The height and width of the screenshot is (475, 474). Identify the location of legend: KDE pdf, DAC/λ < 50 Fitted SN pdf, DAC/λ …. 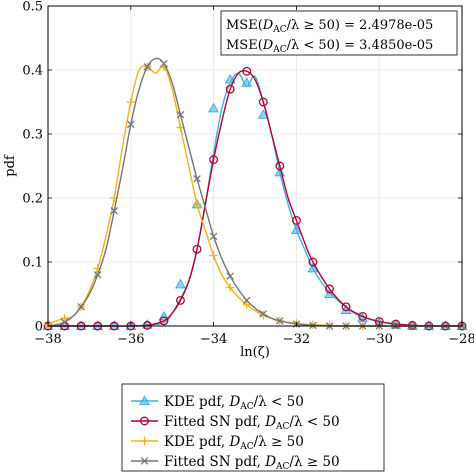
(253, 427).